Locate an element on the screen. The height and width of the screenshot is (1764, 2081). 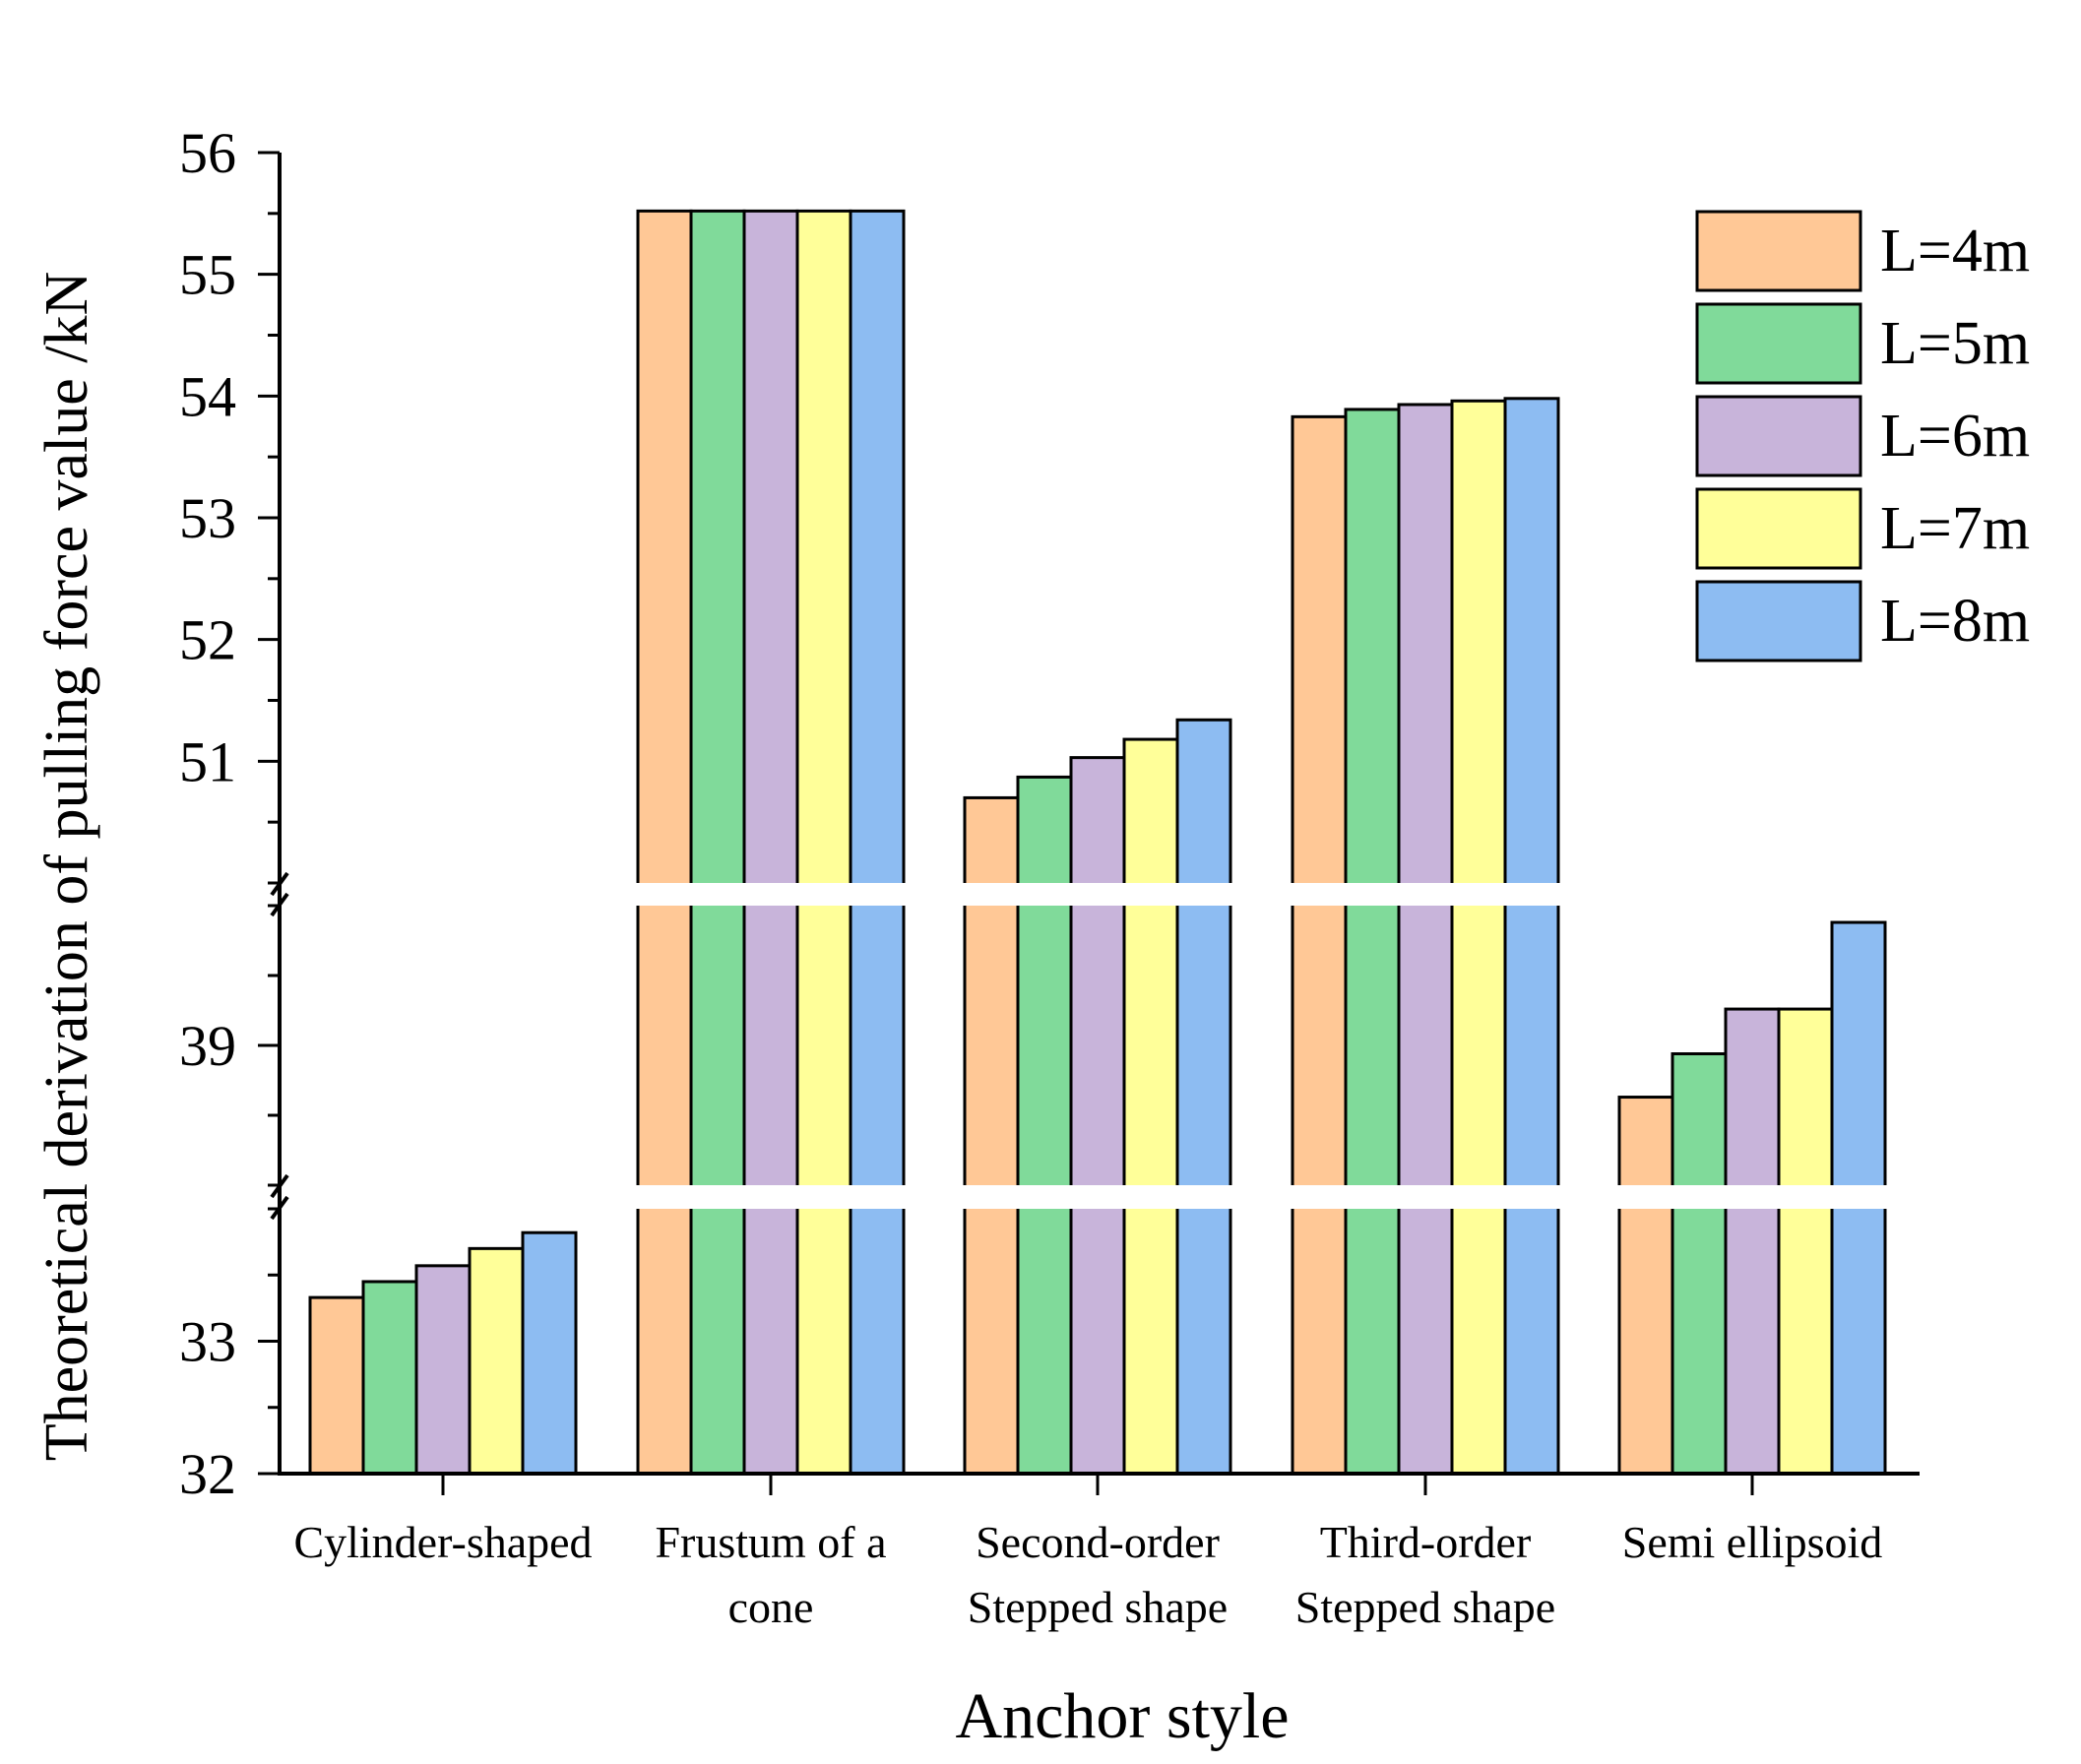
x-tick-label: cone is located at coordinates (771, 1607).